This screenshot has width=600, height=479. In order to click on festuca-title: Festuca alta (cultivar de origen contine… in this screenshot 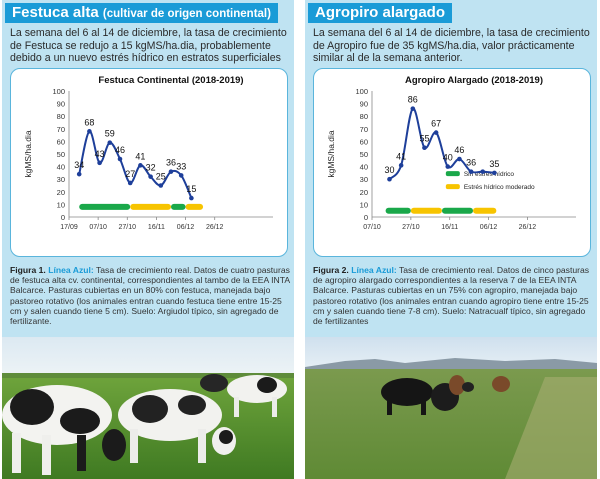, I will do `click(141, 13)`.